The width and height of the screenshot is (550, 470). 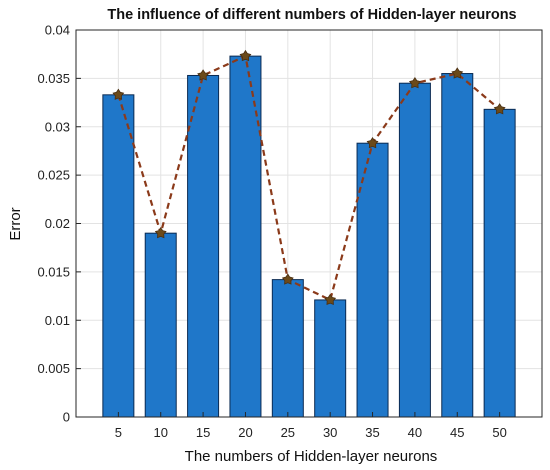 I want to click on y-tick-label: 0.035, so click(x=53, y=78).